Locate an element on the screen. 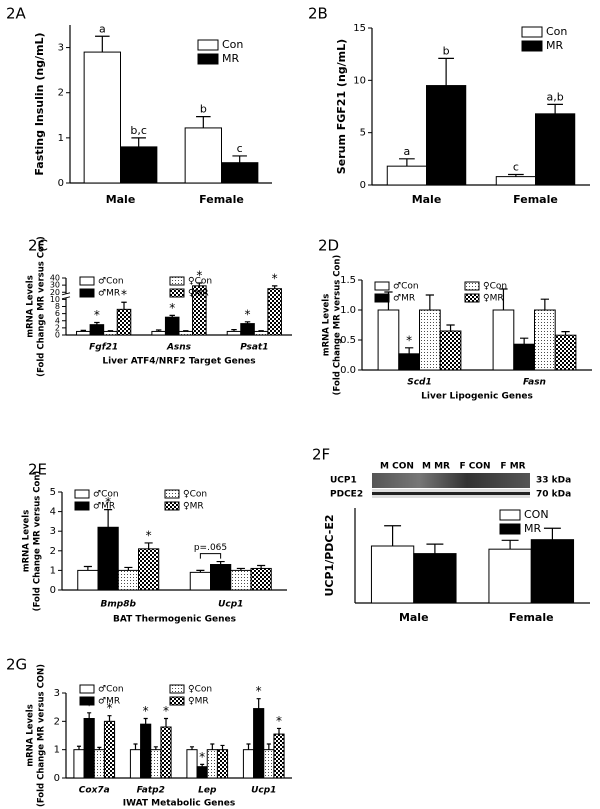 Image resolution: width=600 pixels, height=809 pixels. legend-label: CON is located at coordinates (536, 514).